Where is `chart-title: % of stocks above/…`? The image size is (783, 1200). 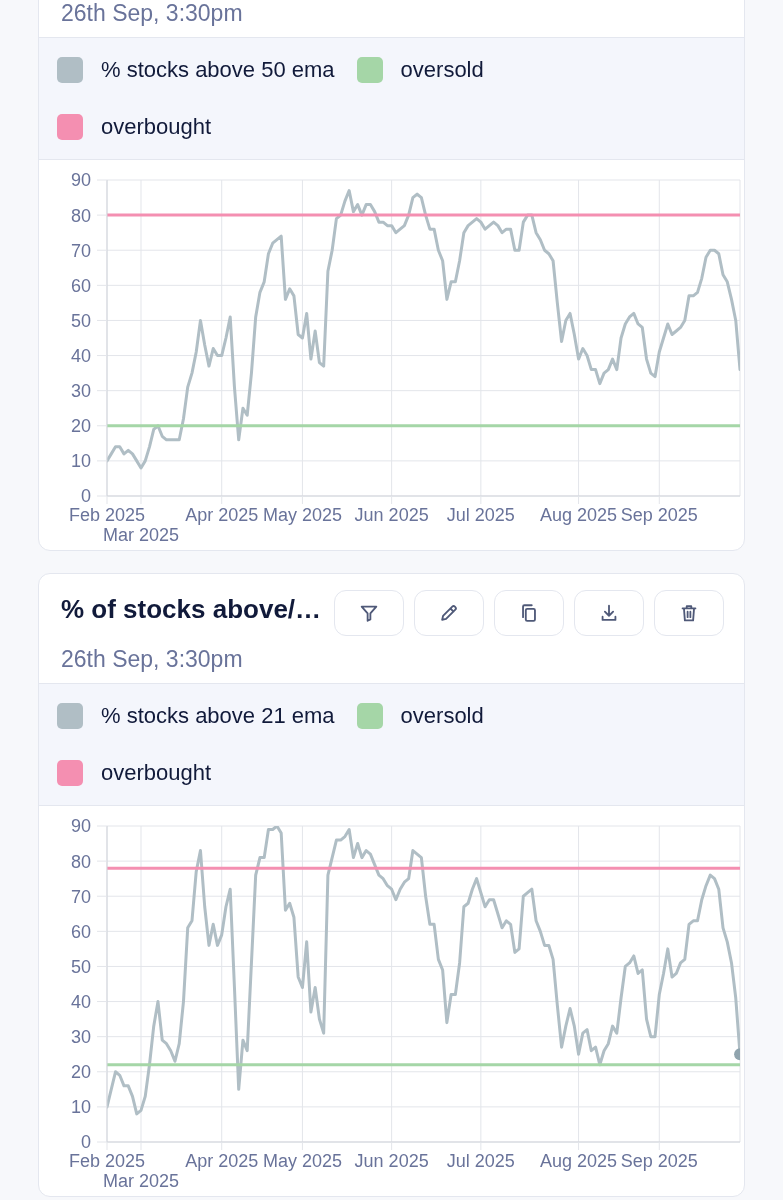 chart-title: % of stocks above/… is located at coordinates (191, 609).